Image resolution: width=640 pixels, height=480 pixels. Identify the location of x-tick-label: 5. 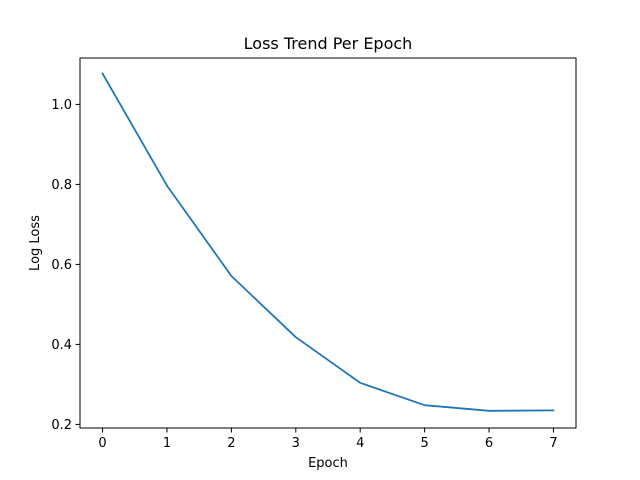
(424, 443).